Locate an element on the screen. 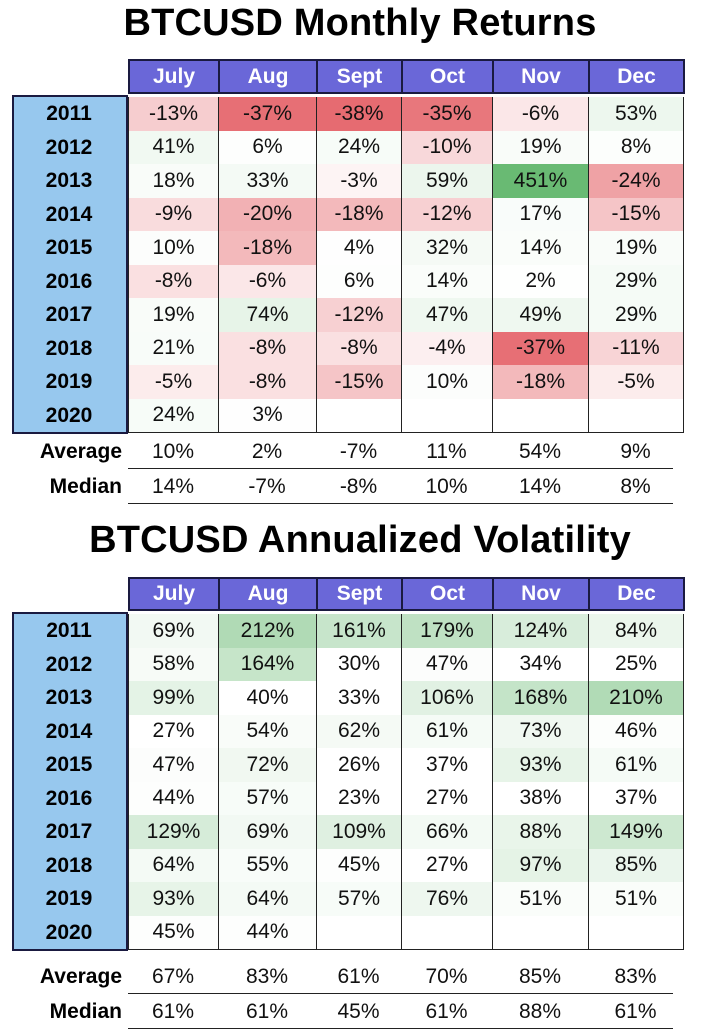 The width and height of the screenshot is (720, 1036). value-cell: -20% is located at coordinates (267, 214).